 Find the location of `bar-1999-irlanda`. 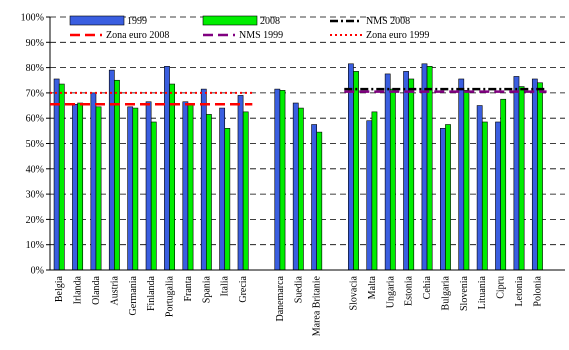

bar-1999-irlanda is located at coordinates (75, 187).